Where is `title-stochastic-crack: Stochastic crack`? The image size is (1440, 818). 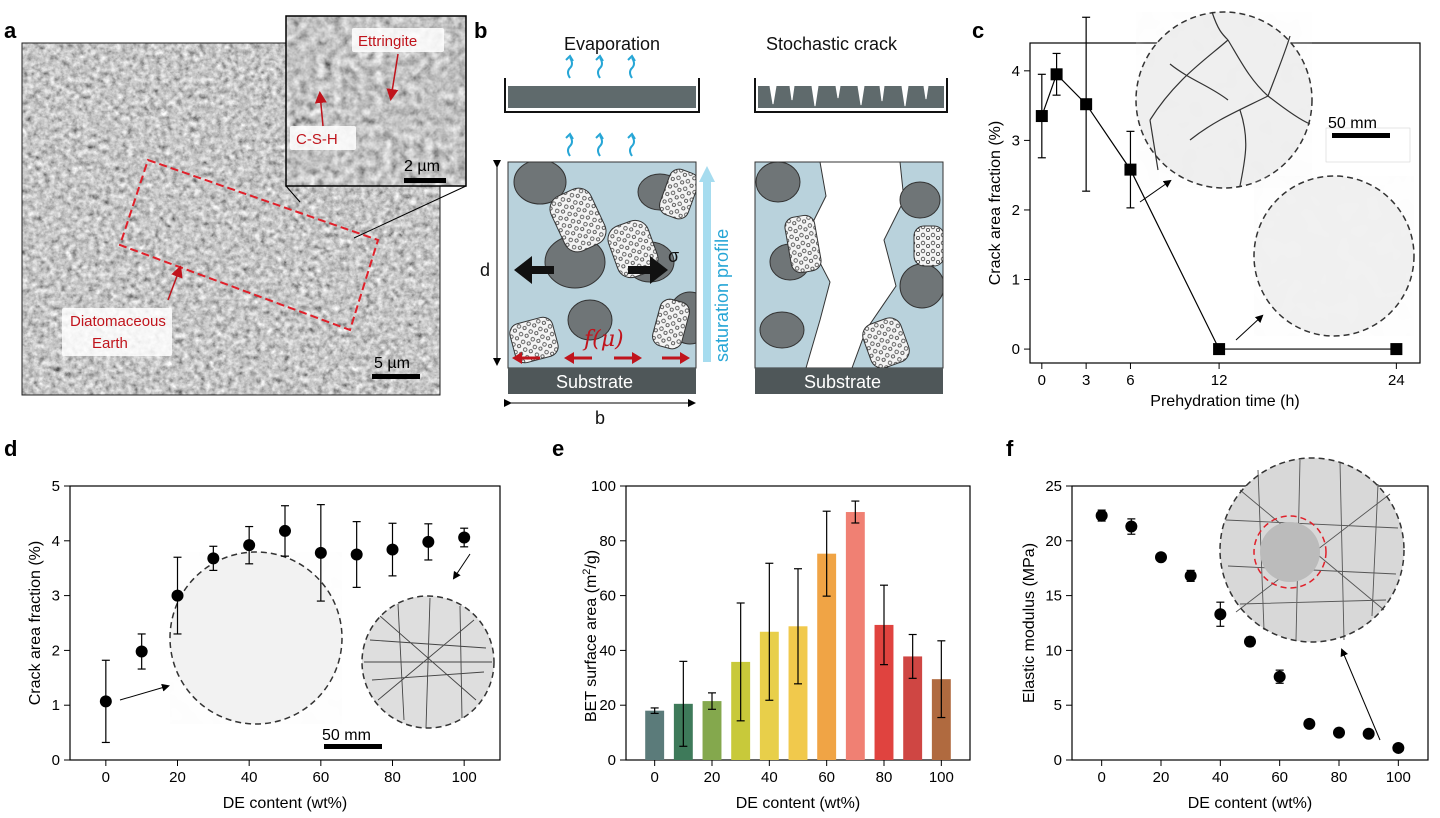
title-stochastic-crack: Stochastic crack is located at coordinates (832, 44).